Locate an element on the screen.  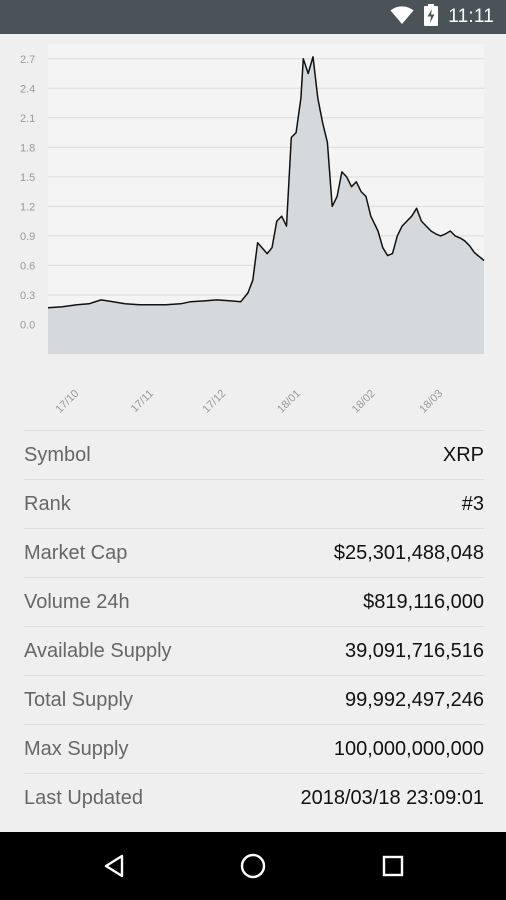
detail-value: 99,992,497,246 is located at coordinates (414, 699).